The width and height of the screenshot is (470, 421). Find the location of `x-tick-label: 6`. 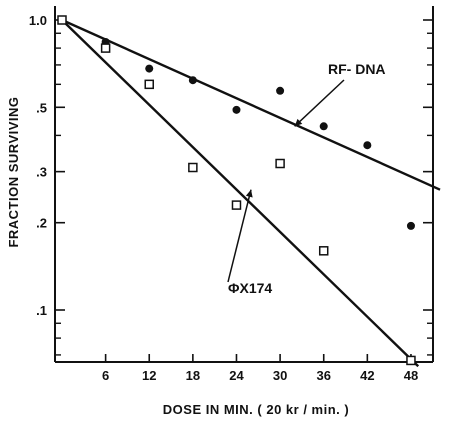

x-tick-label: 6 is located at coordinates (105, 375).